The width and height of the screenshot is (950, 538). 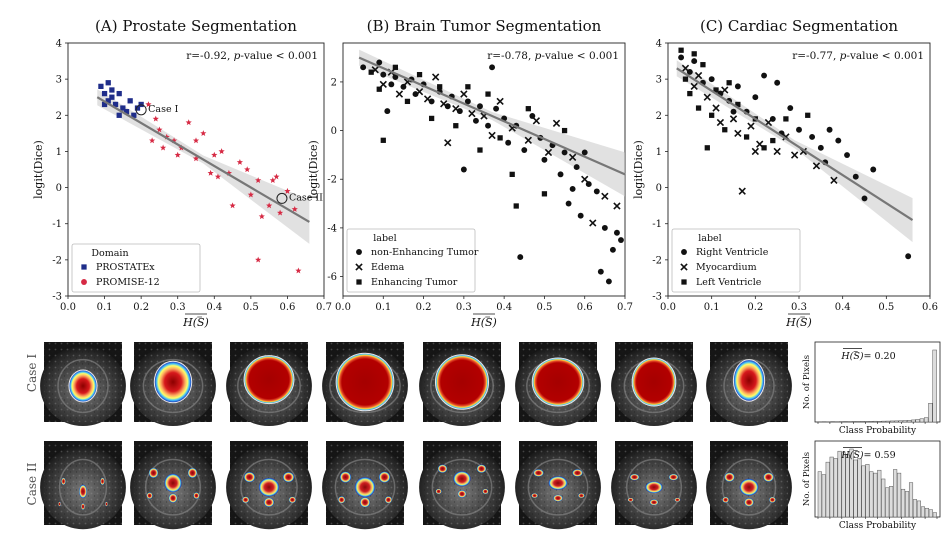 What do you see at coordinates (659, 116) in the screenshot?
I see `panel-c-ytick-label: 2` at bounding box center [659, 116].